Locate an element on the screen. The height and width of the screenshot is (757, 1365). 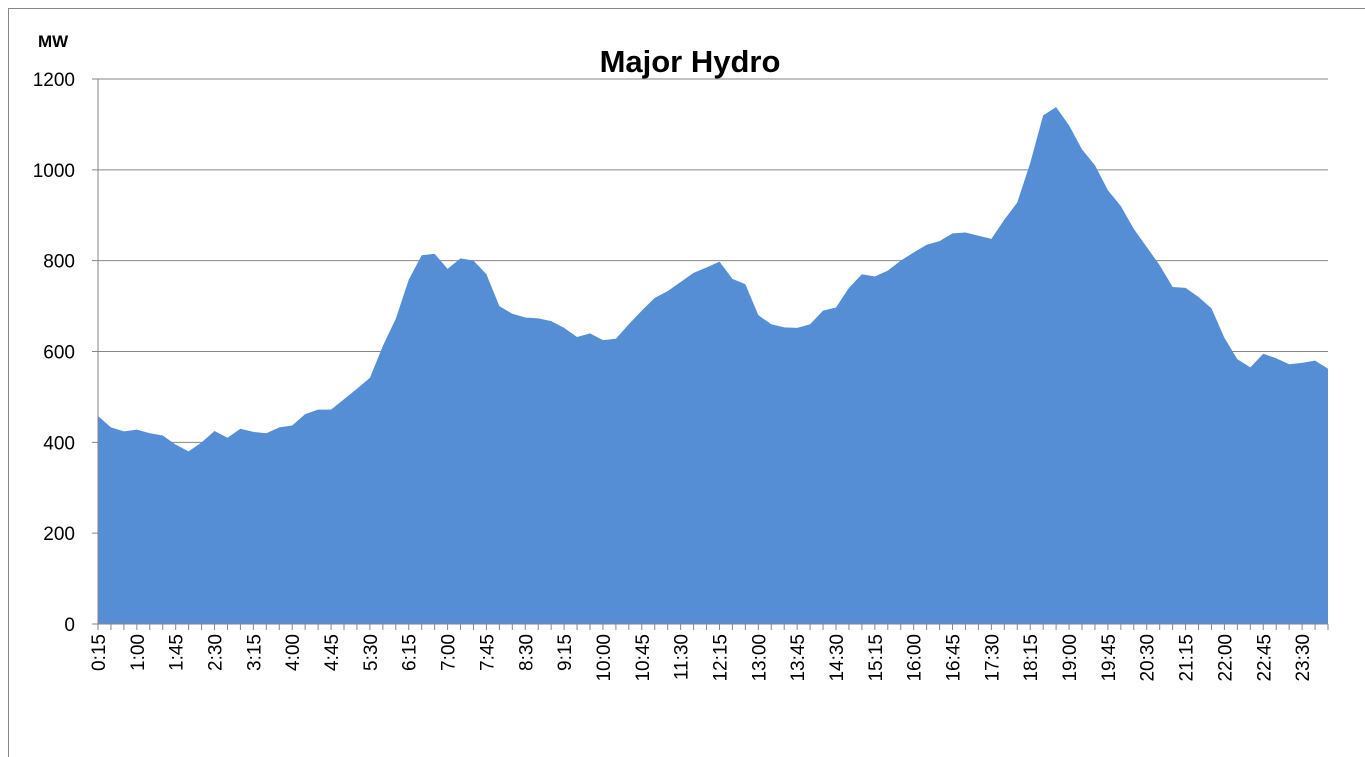
x-tick-label: 19:45 is located at coordinates (1109, 658).